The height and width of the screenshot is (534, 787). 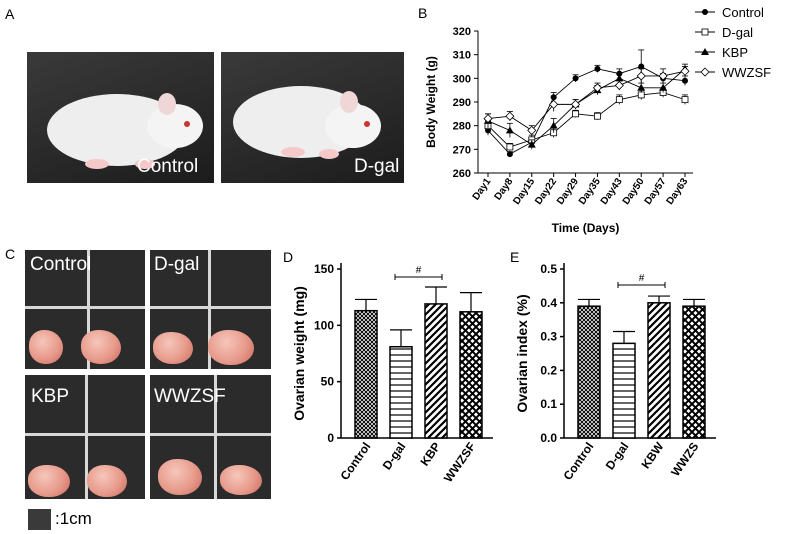 I want to click on x-tick-label: Day63, so click(x=678, y=191).